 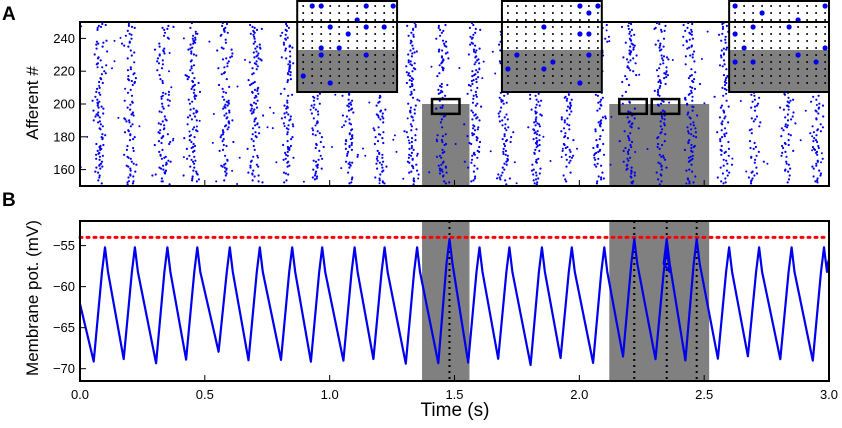 What do you see at coordinates (64, 71) in the screenshot?
I see `panel-a-ytick-label: 220` at bounding box center [64, 71].